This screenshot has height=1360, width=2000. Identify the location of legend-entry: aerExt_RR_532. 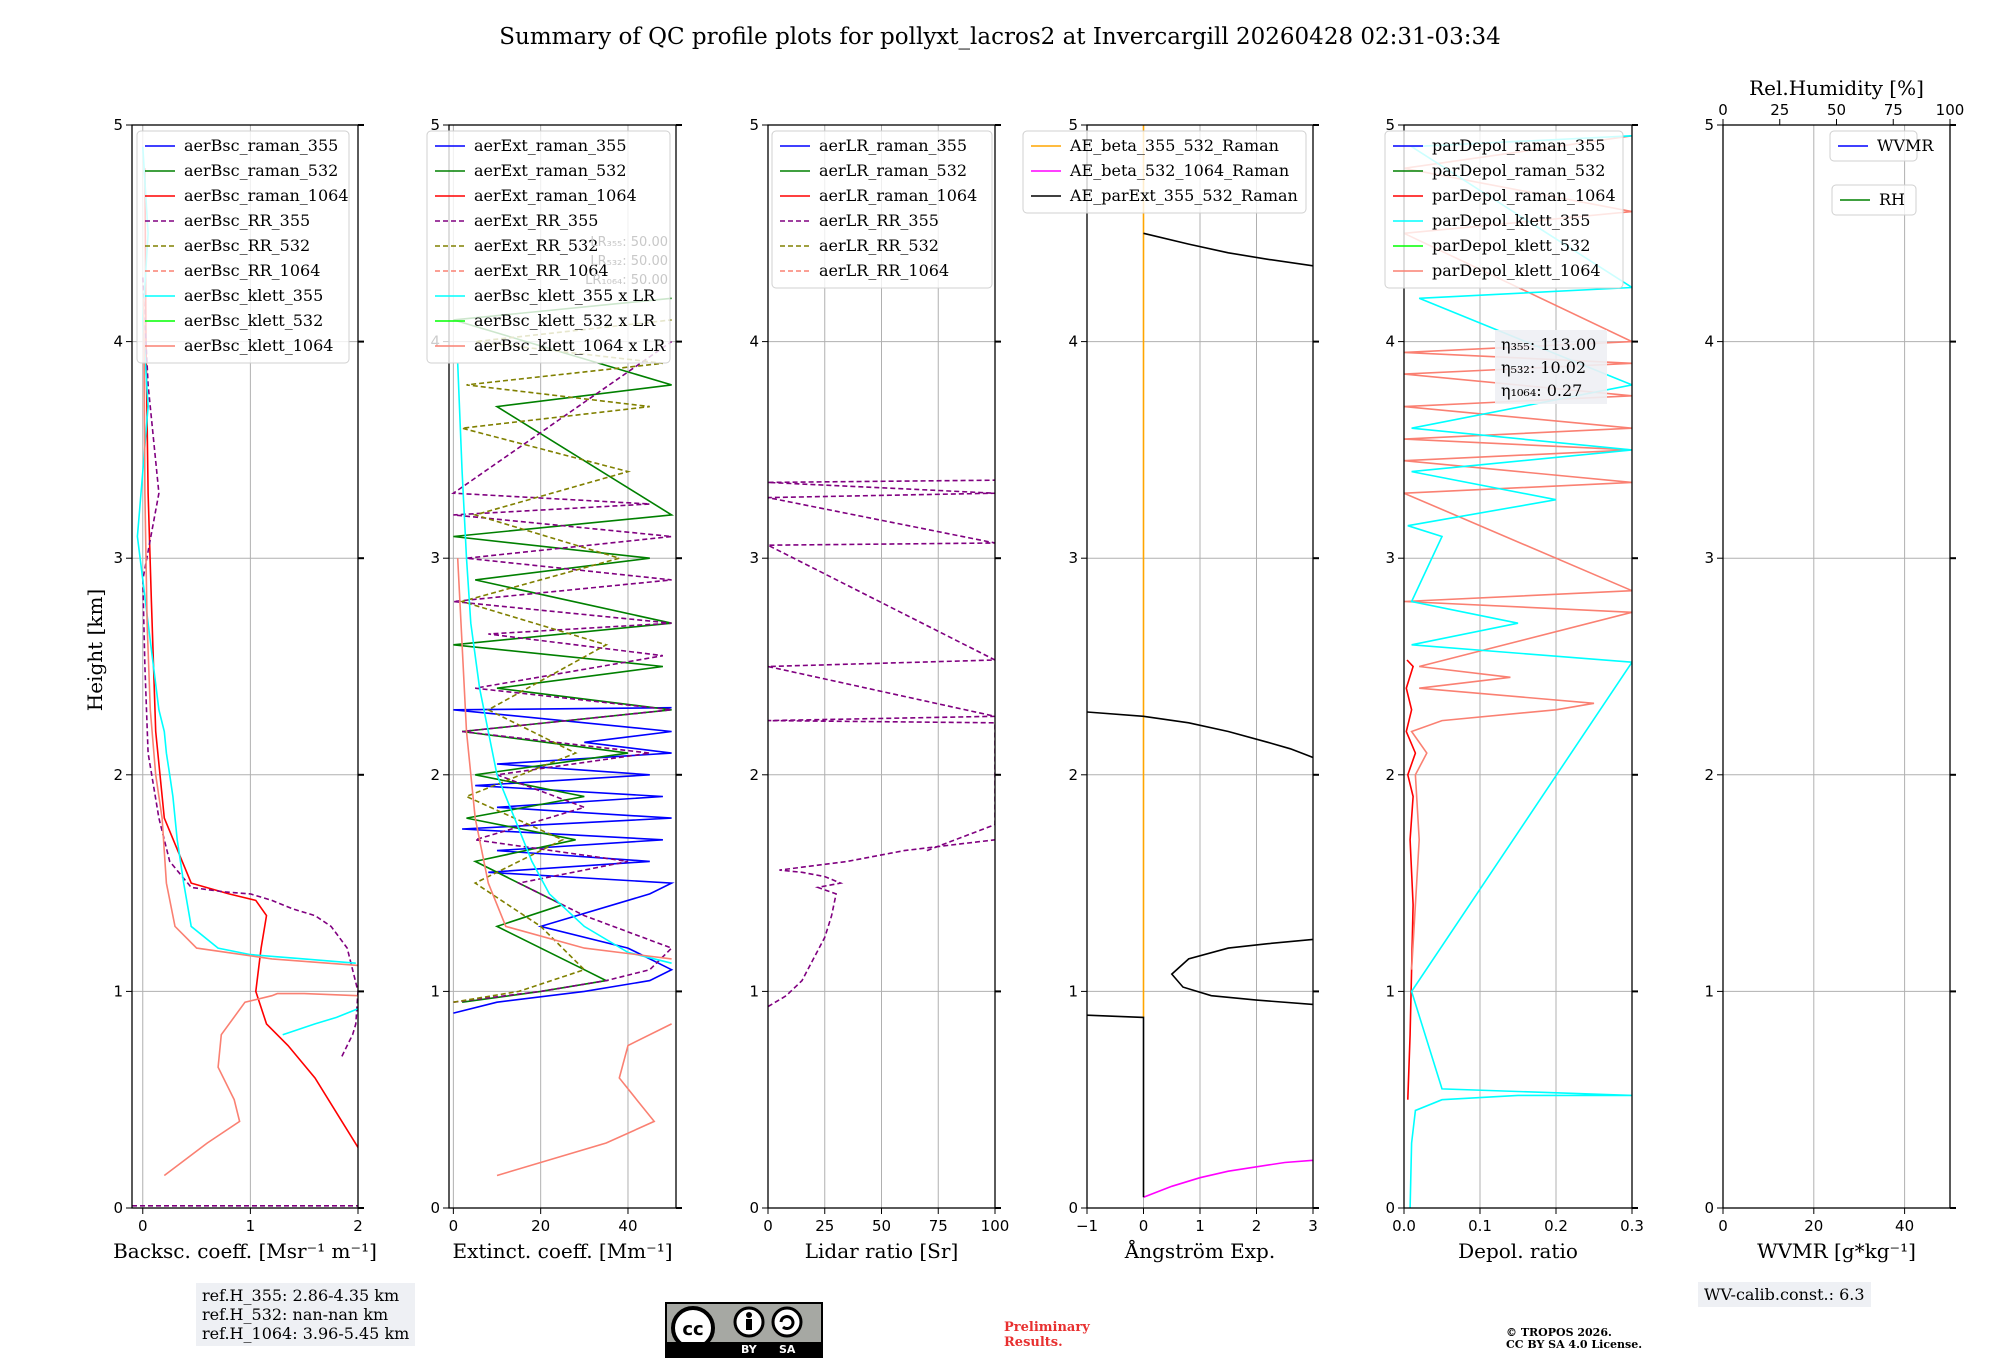
(536, 245).